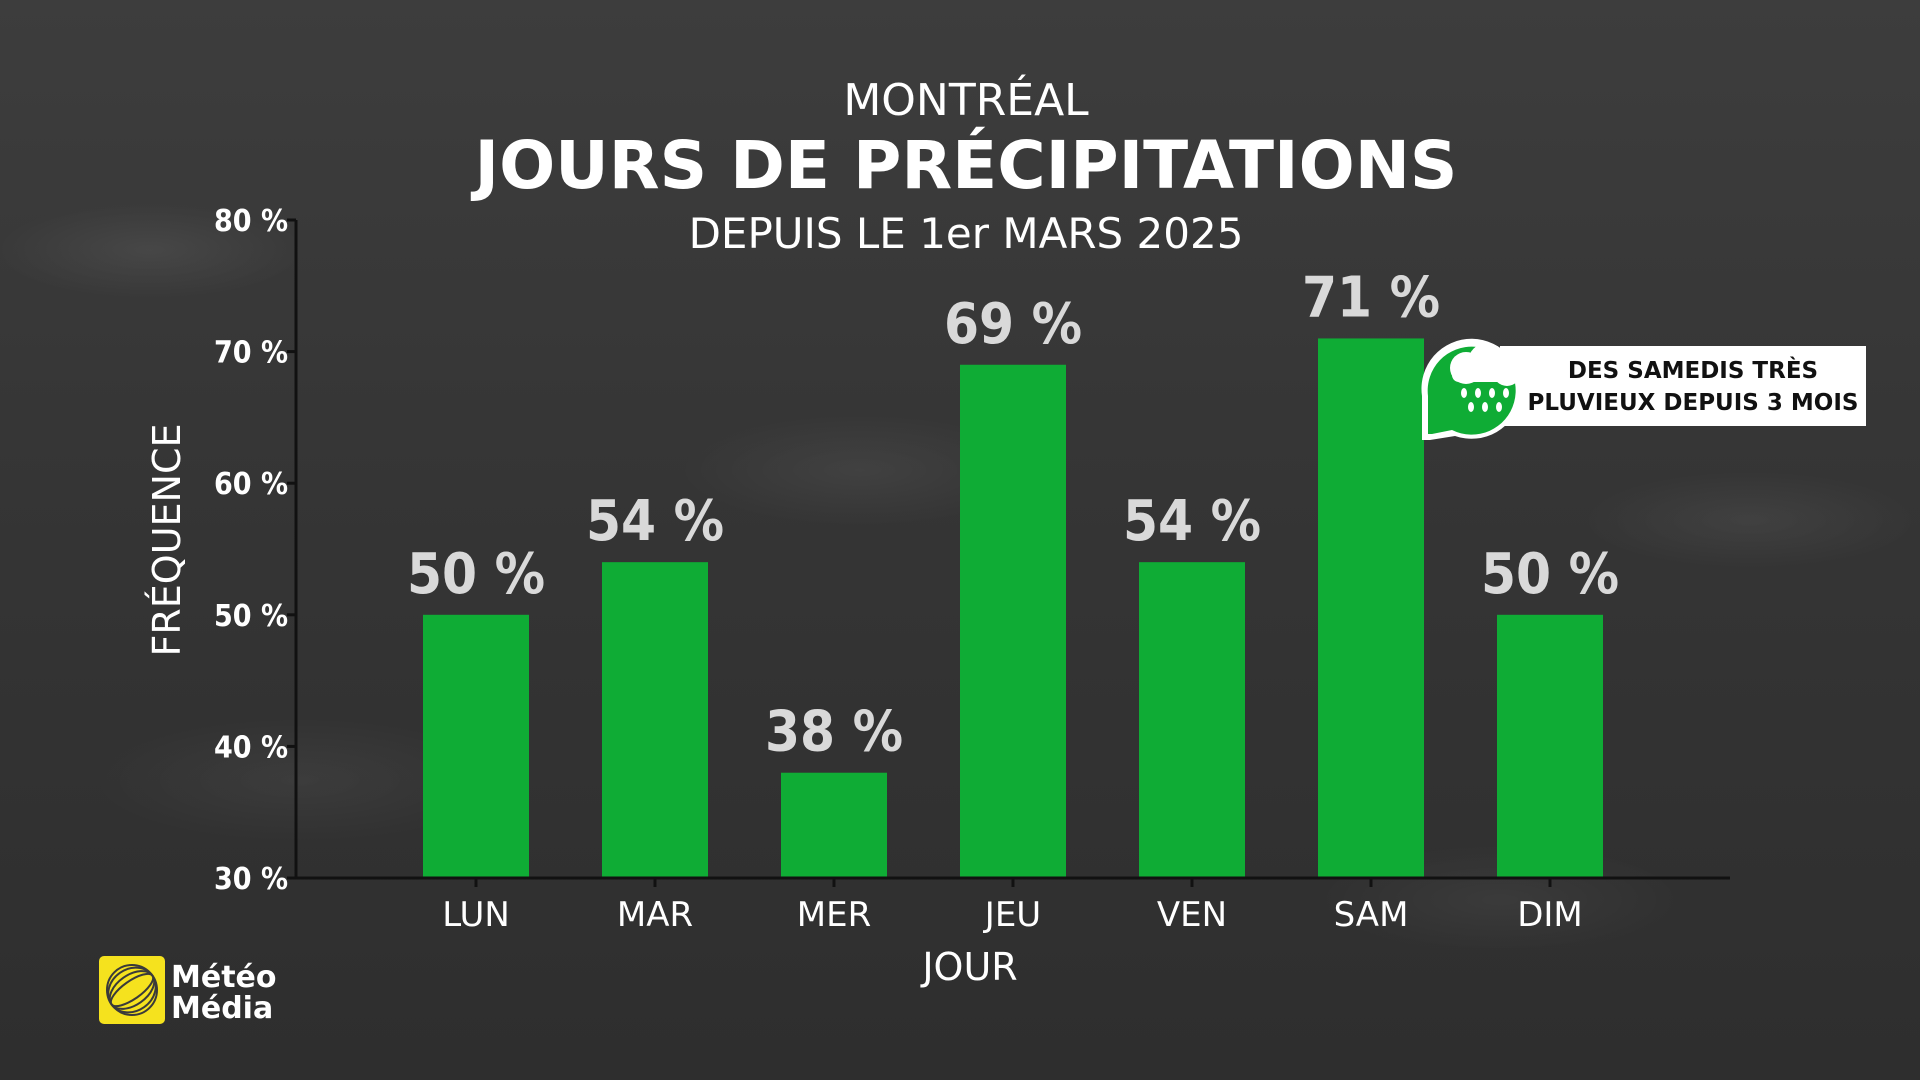 Image resolution: width=1920 pixels, height=1080 pixels. Describe the element at coordinates (1013, 324) in the screenshot. I see `data-label-jeu: 69 %` at that location.